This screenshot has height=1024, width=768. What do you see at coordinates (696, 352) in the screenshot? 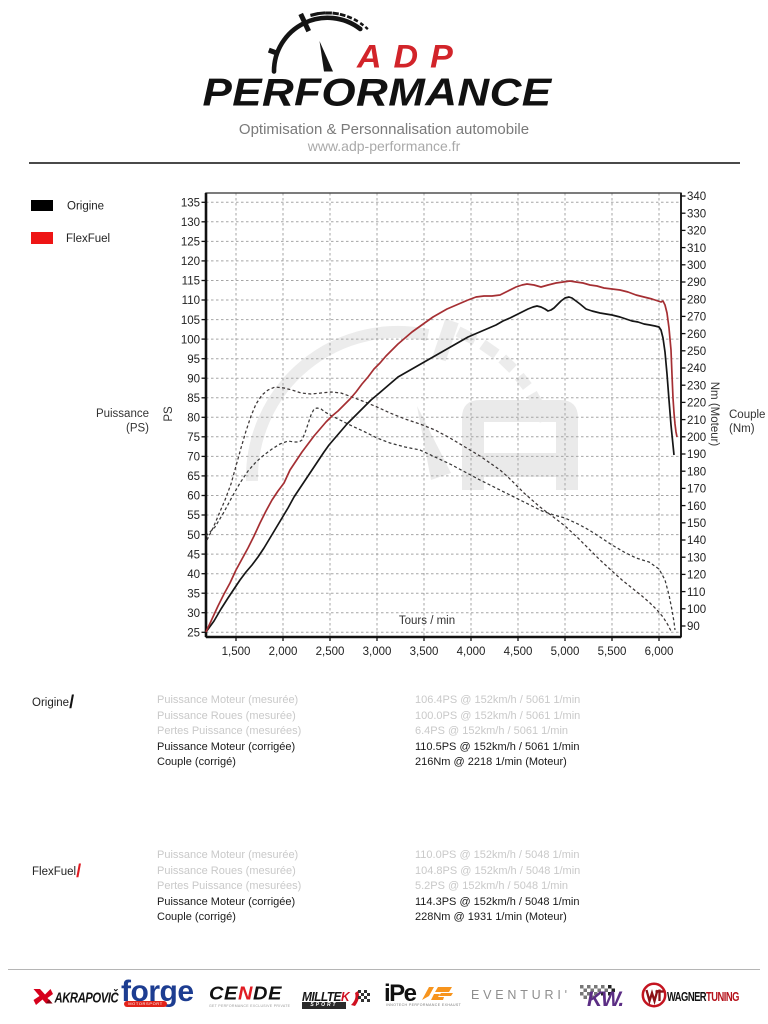
I see `svg-text: 250` at bounding box center [696, 352].